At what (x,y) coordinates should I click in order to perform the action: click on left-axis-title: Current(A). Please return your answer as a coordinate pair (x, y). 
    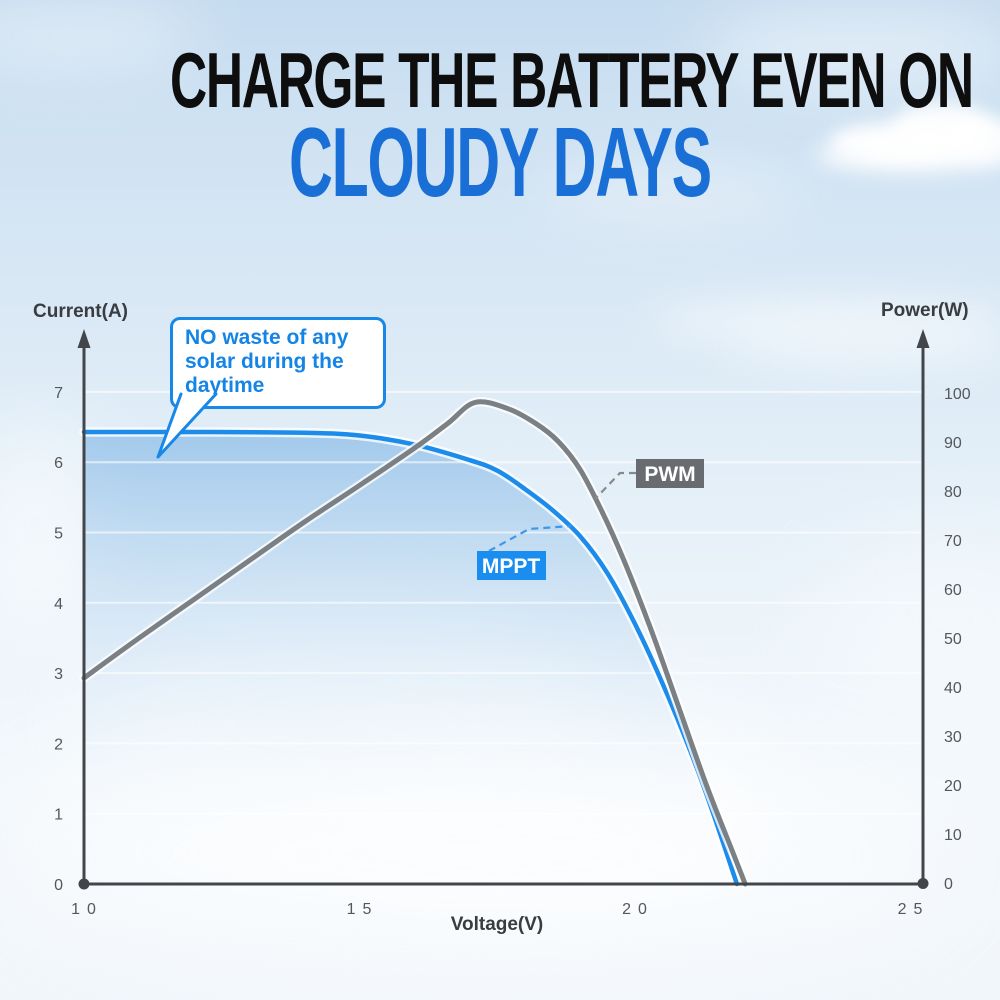
    Looking at the image, I should click on (80, 311).